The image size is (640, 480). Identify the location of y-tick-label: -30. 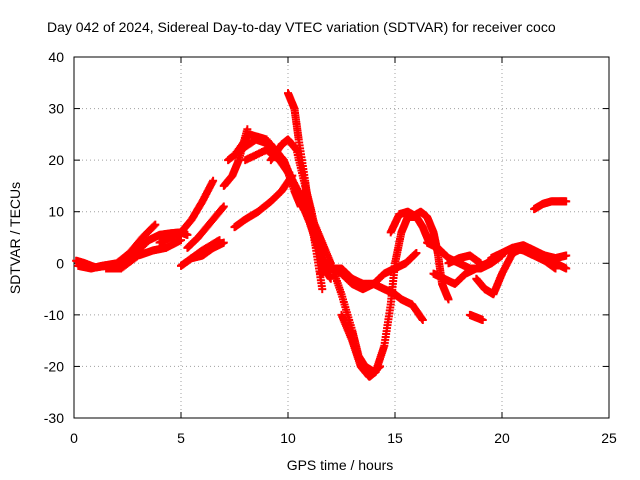
(54, 418).